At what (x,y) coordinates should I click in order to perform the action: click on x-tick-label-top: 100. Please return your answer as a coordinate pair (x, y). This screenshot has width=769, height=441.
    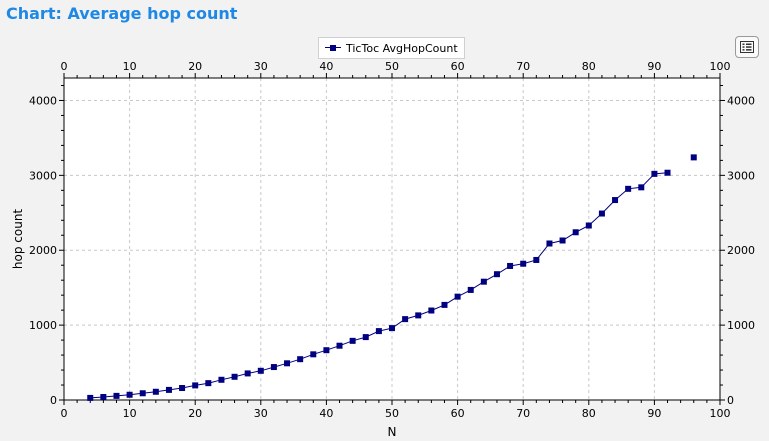
    Looking at the image, I should click on (720, 66).